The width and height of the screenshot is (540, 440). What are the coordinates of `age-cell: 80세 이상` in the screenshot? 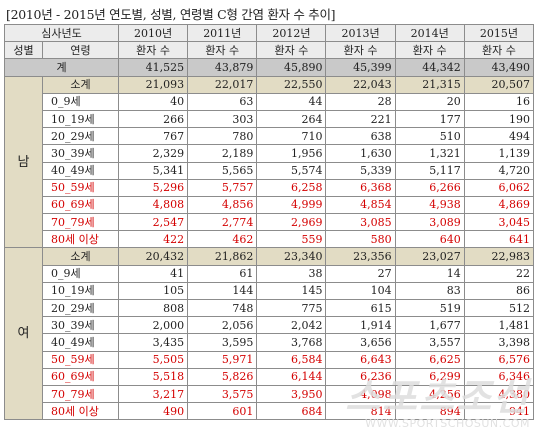 It's located at (80, 239).